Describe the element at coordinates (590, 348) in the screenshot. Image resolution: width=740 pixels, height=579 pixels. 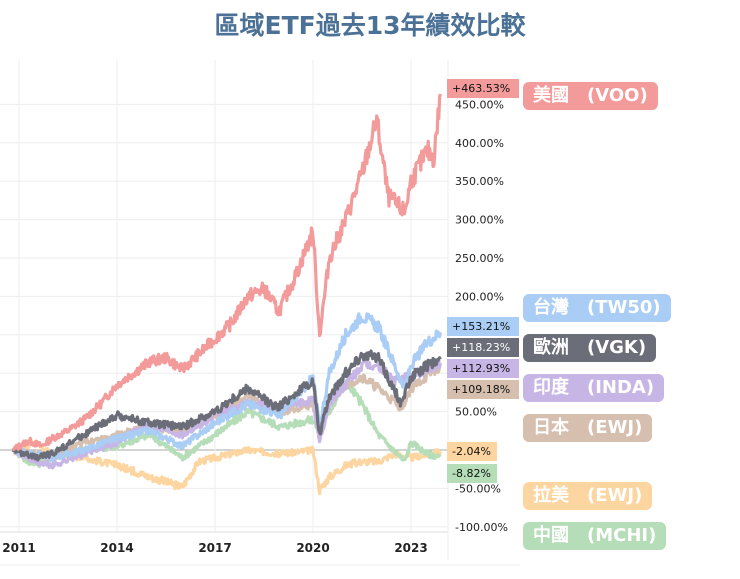
I see `legend-item: 歐洲 (VGK)` at that location.